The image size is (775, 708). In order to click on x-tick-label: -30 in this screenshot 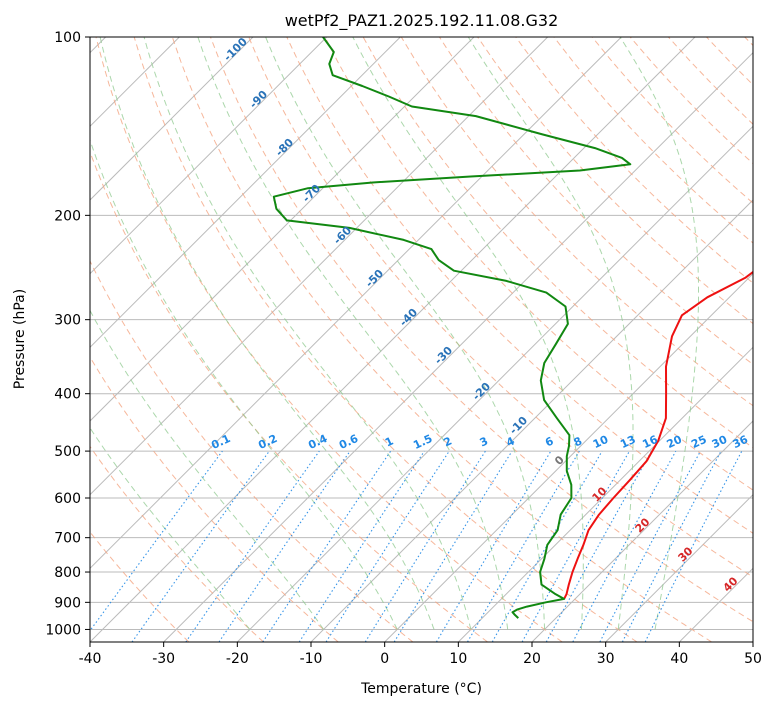, I will do `click(163, 659)`.